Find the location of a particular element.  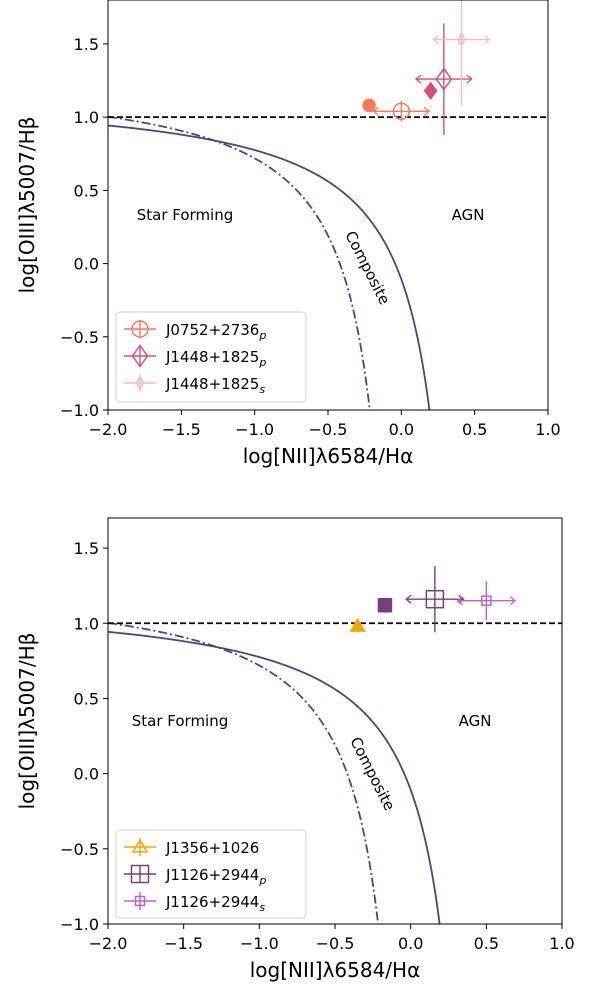

legend-subscript: s is located at coordinates (262, 907).